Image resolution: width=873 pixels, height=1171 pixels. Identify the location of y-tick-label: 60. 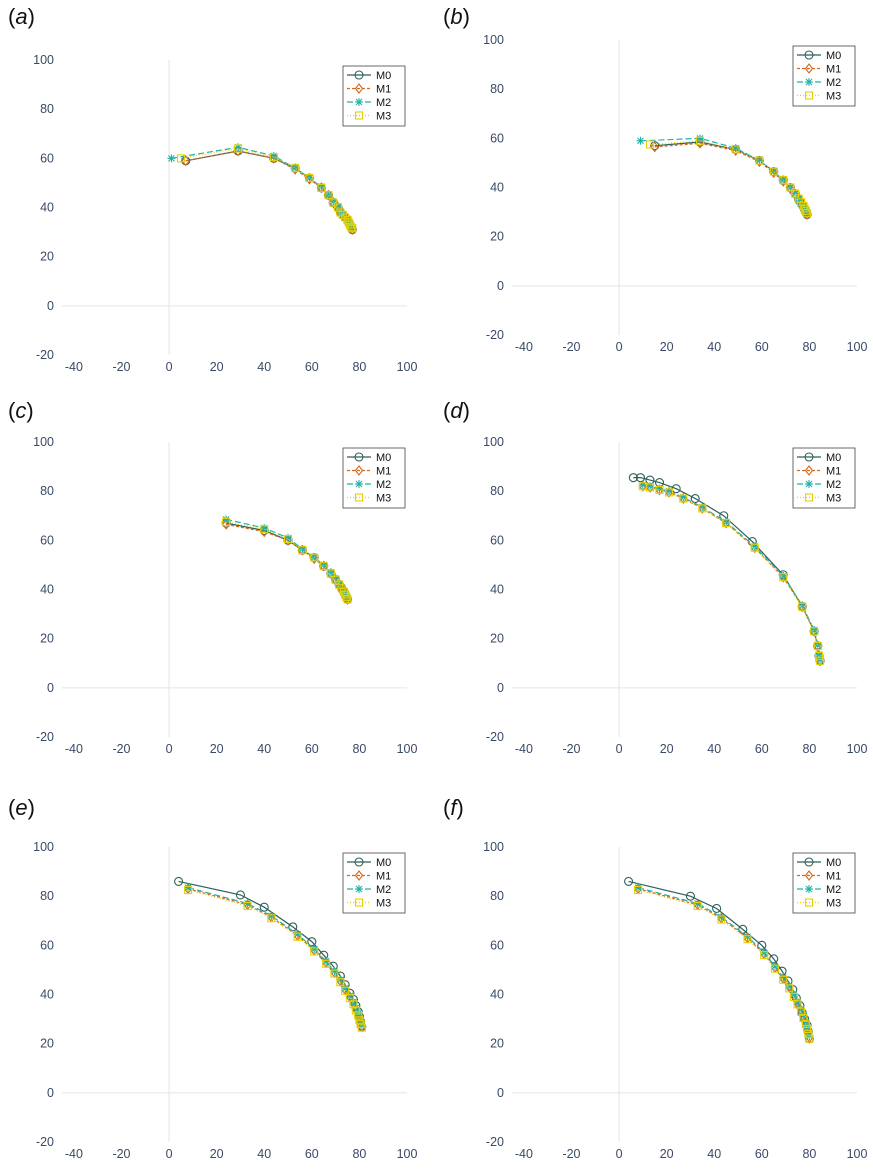
(47, 540).